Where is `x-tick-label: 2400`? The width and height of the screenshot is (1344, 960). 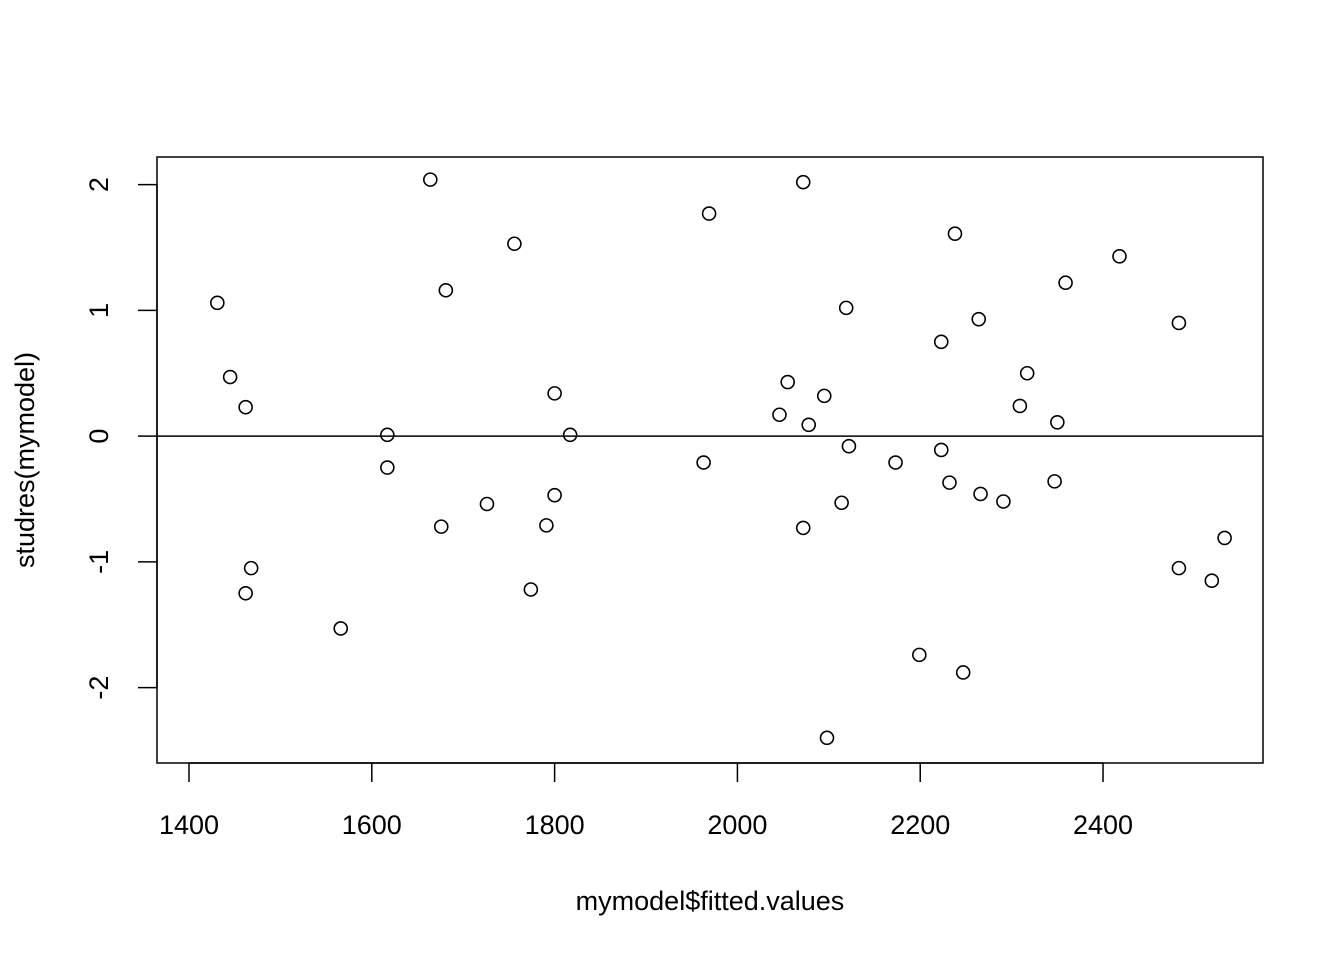
x-tick-label: 2400 is located at coordinates (1103, 825).